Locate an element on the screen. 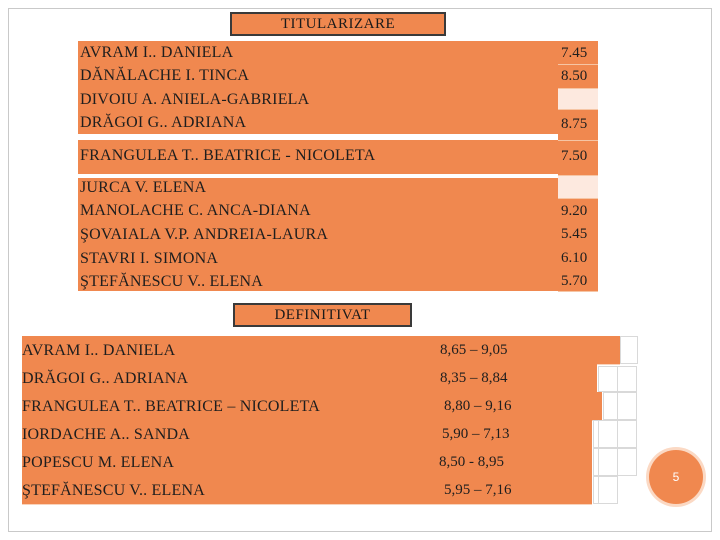 The width and height of the screenshot is (720, 540). titularizare-grade: 6.10 is located at coordinates (574, 258).